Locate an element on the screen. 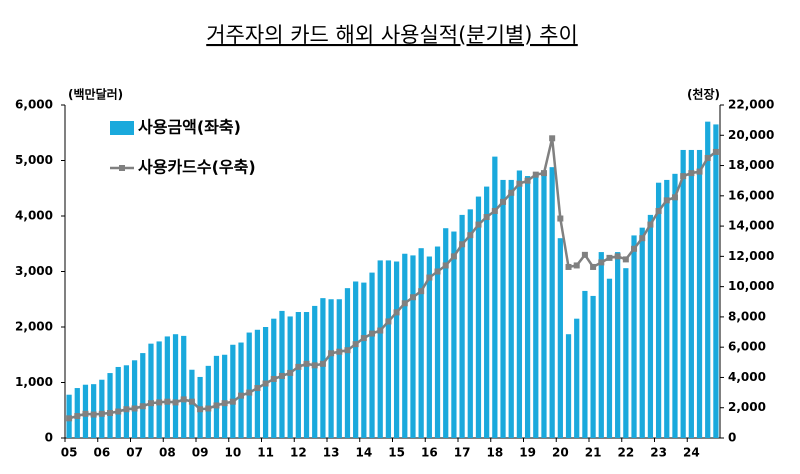  y2-tick-label: 2,000 is located at coordinates (747, 407).